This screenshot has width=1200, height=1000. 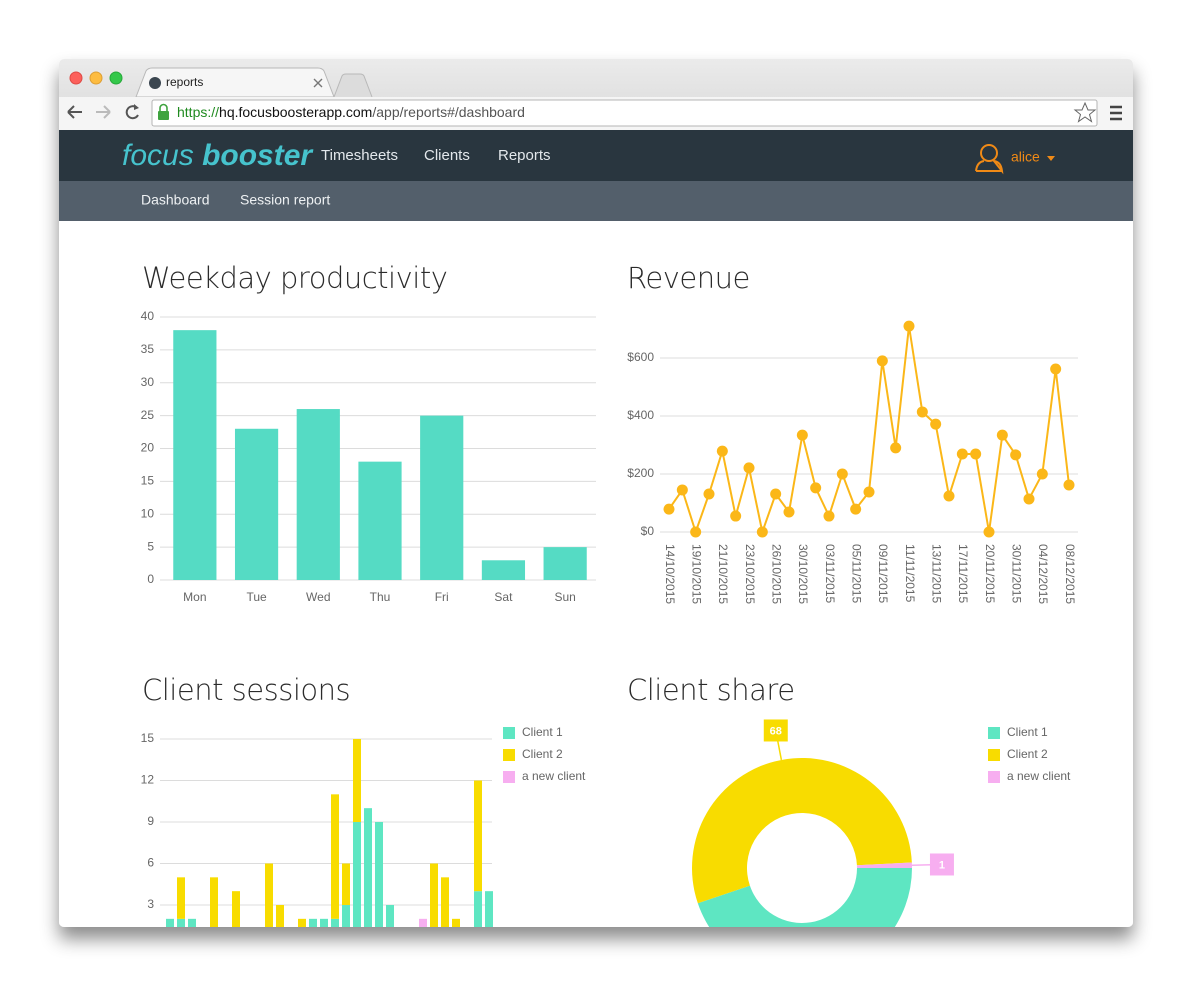 I want to click on x-tick-label: 30/11/2015, so click(x=1016, y=573).